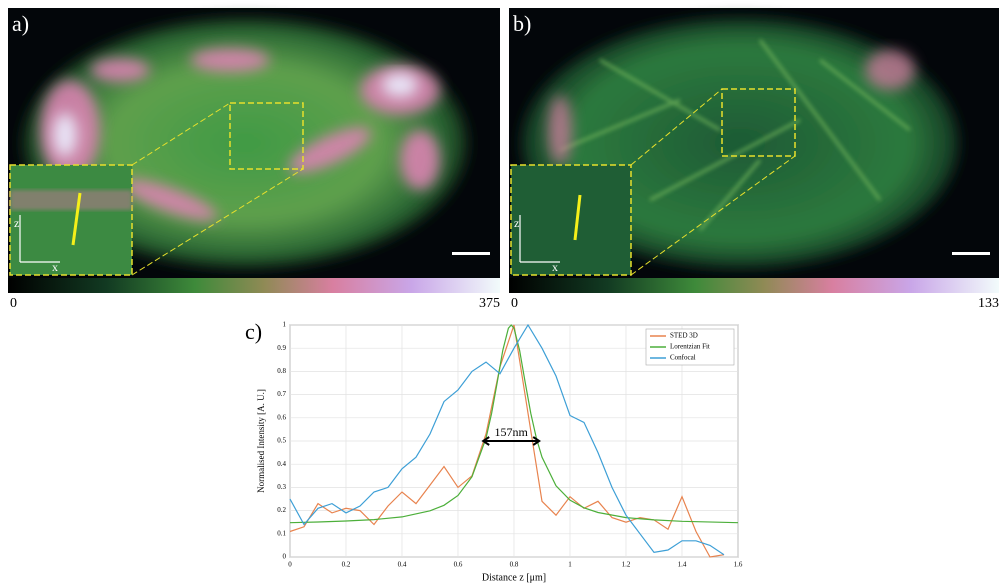 Image resolution: width=1004 pixels, height=586 pixels. What do you see at coordinates (281, 441) in the screenshot?
I see `y-tick-label: 0.5` at bounding box center [281, 441].